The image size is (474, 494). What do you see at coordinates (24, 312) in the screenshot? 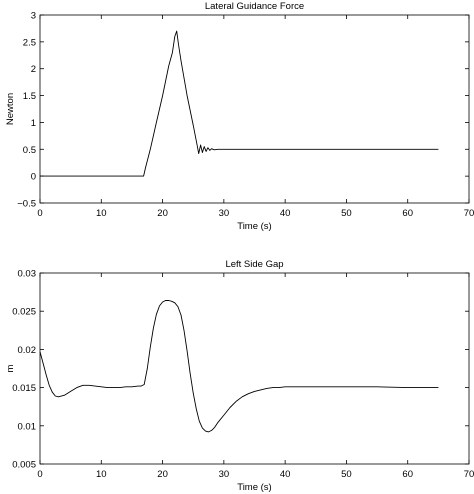
I see `y-tick-label: 0.025` at bounding box center [24, 312].